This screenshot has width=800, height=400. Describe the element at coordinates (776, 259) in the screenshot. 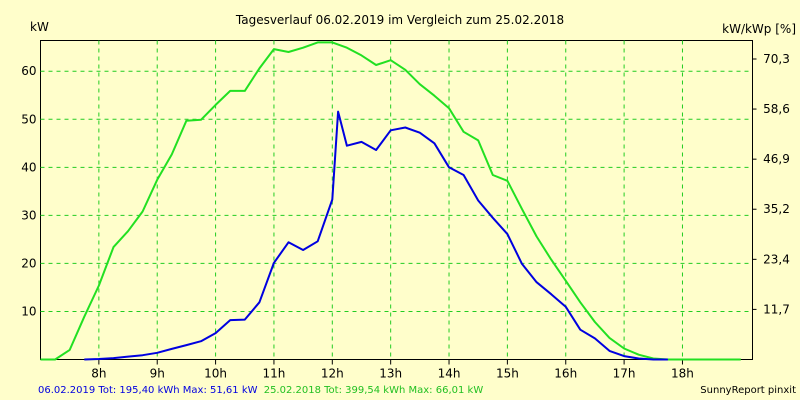

I see `y2-tick-label: 23,4` at that location.